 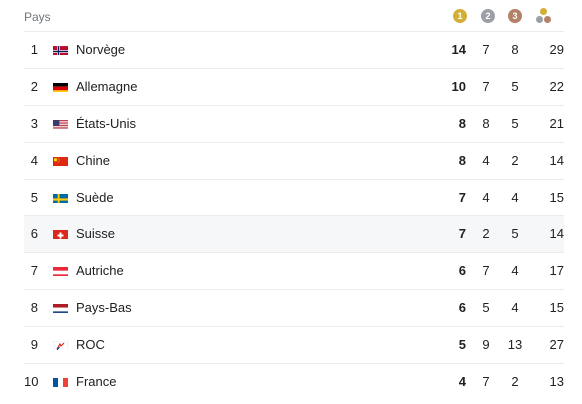 I want to click on rank-number: 10, so click(x=31, y=382).